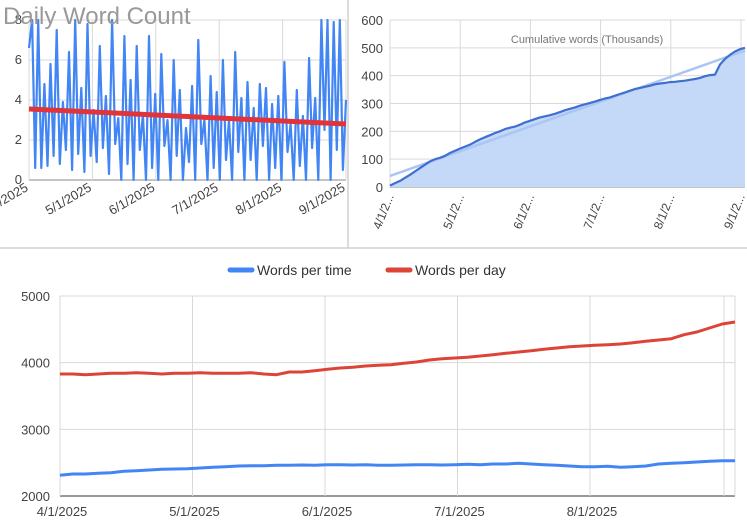  I want to click on daily-chart-title: Daily Word Count, so click(97, 16).